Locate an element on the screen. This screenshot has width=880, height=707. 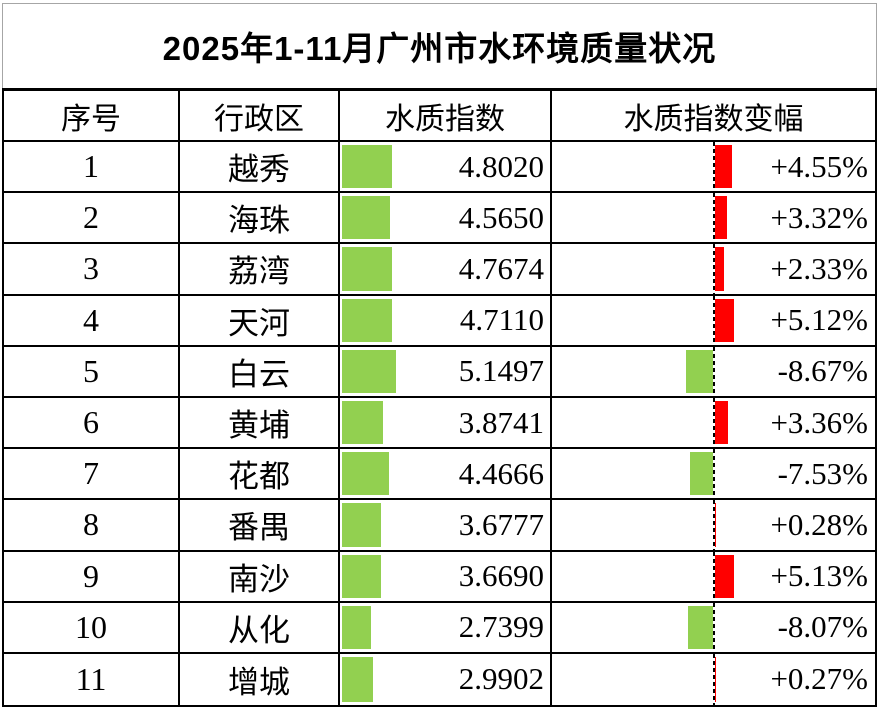
wqi-value: 3.6777 is located at coordinates (501, 524).